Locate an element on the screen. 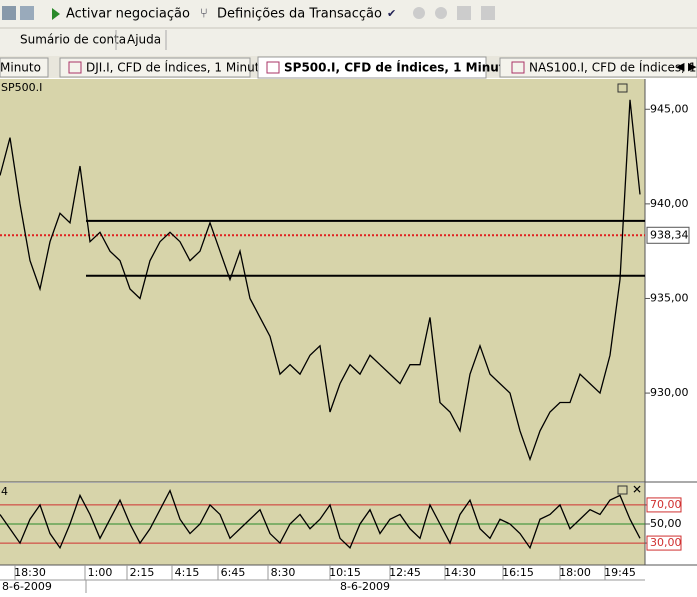  menu-item: Sumário de conta is located at coordinates (73, 40).